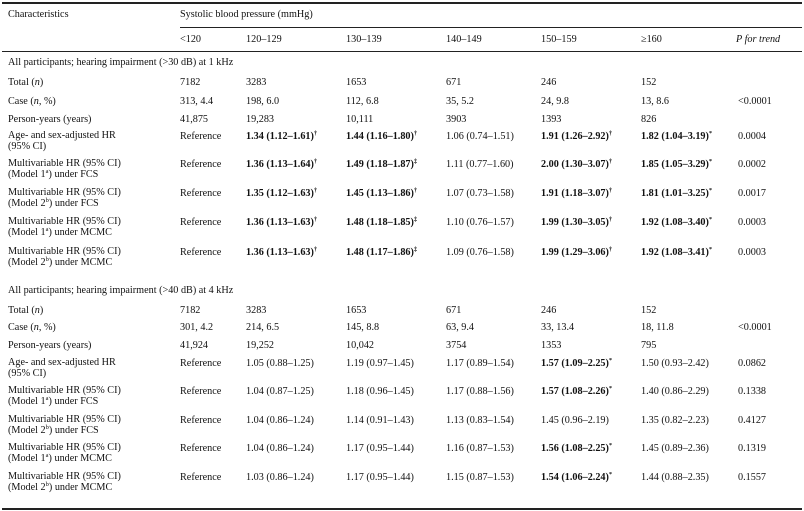 This screenshot has width=804, height=511. What do you see at coordinates (32, 327) in the screenshot?
I see `row-label: Case (n, %)` at bounding box center [32, 327].